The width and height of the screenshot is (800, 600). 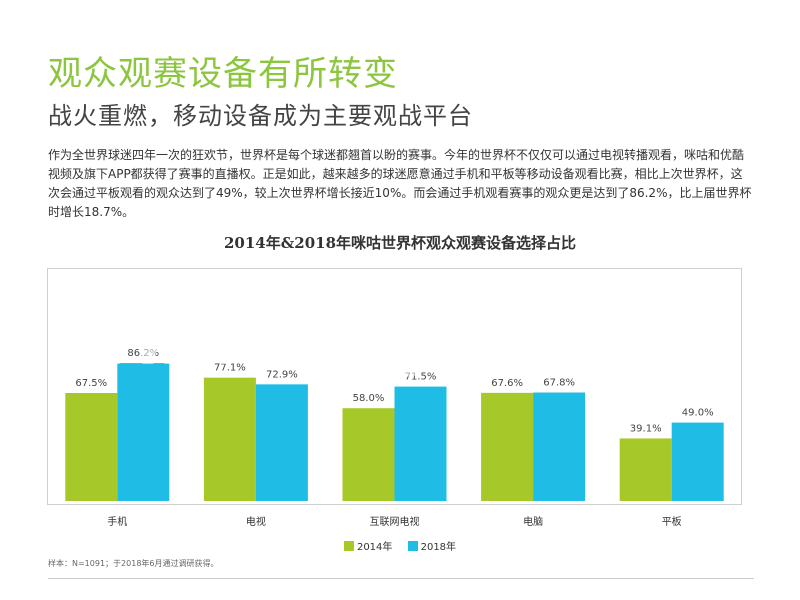 I want to click on chart-legend: 2014年 2018年, so click(x=400, y=546).